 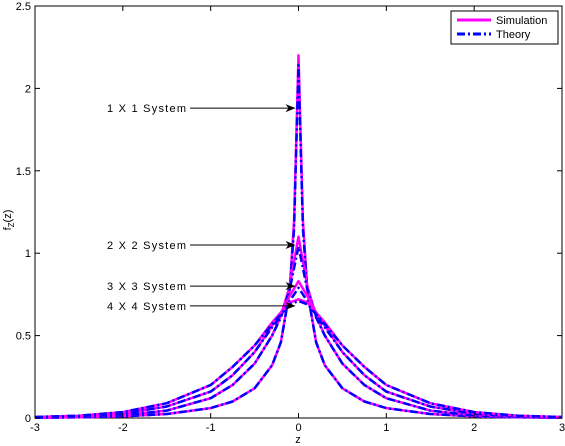 What do you see at coordinates (123, 428) in the screenshot?
I see `x-tick-label: -2` at bounding box center [123, 428].